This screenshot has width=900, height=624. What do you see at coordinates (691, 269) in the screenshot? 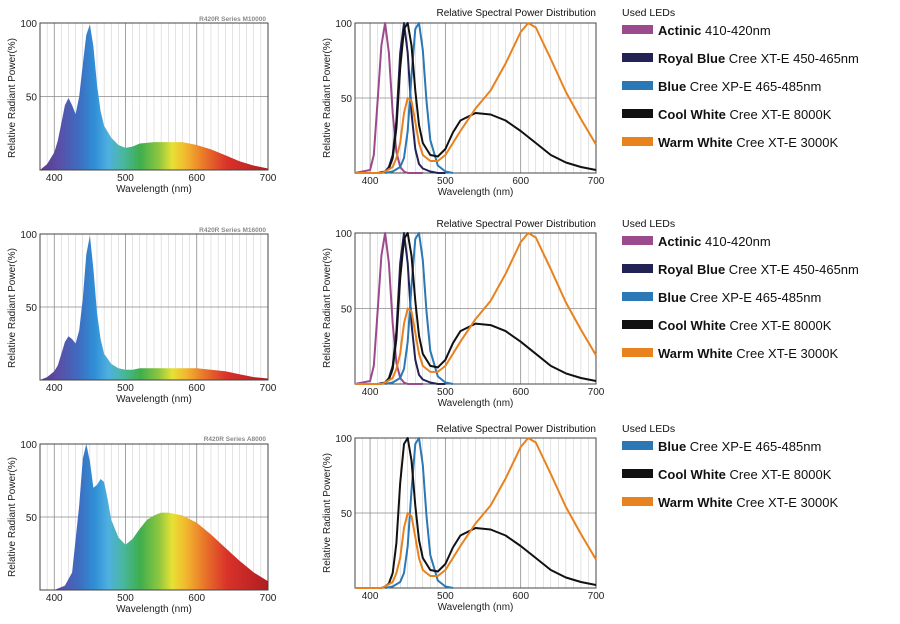
I see `legend-led-name: Royal Blue` at bounding box center [691, 269].